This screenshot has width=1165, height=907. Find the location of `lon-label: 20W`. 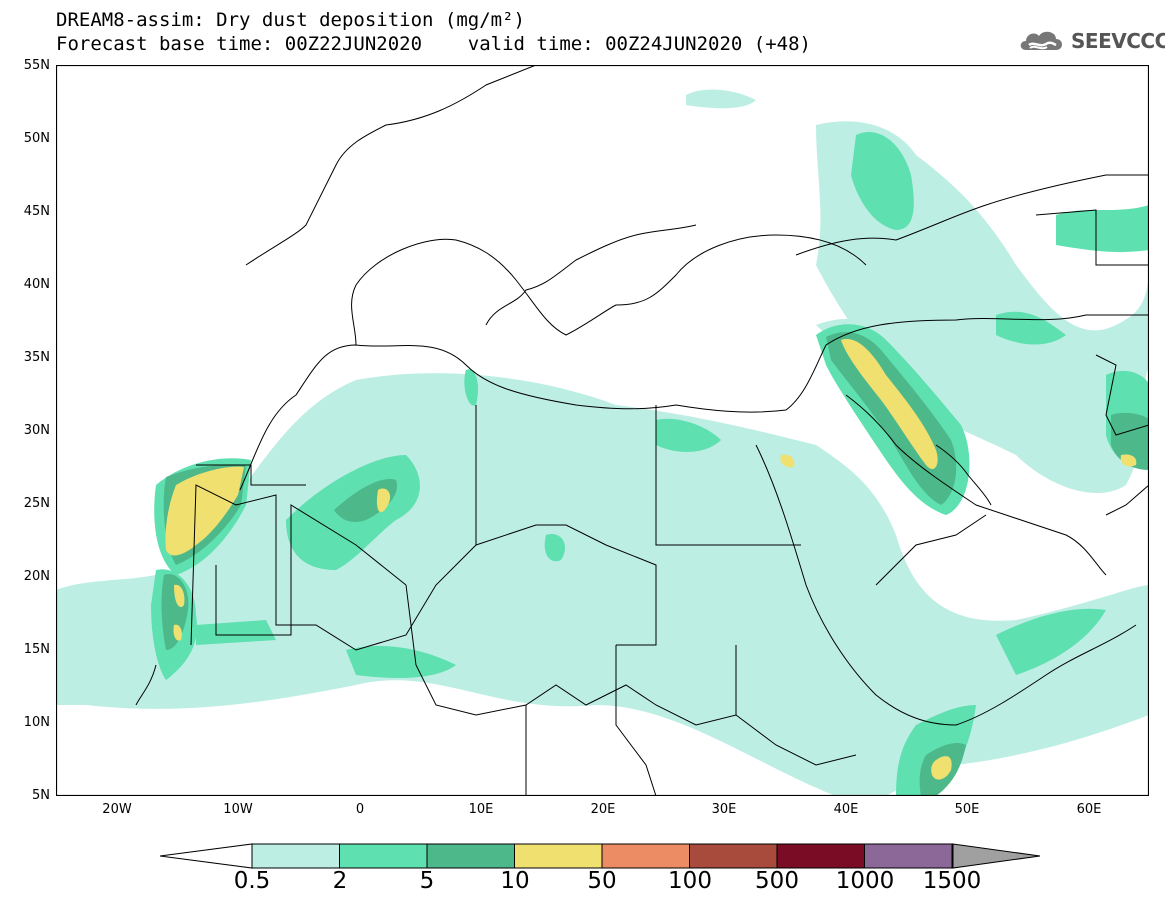

lon-label: 20W is located at coordinates (117, 809).